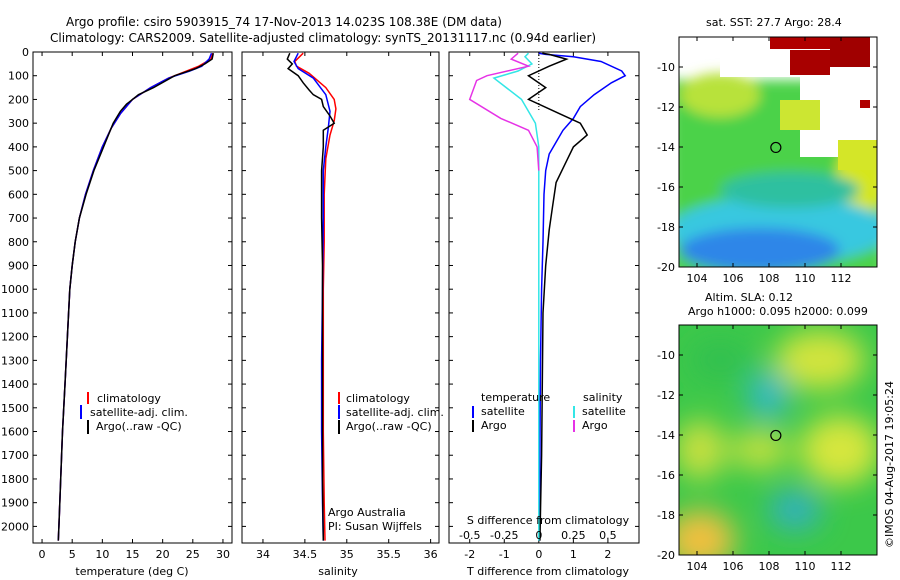 The image size is (900, 580). I want to click on x-tick-label: 20, so click(163, 554).